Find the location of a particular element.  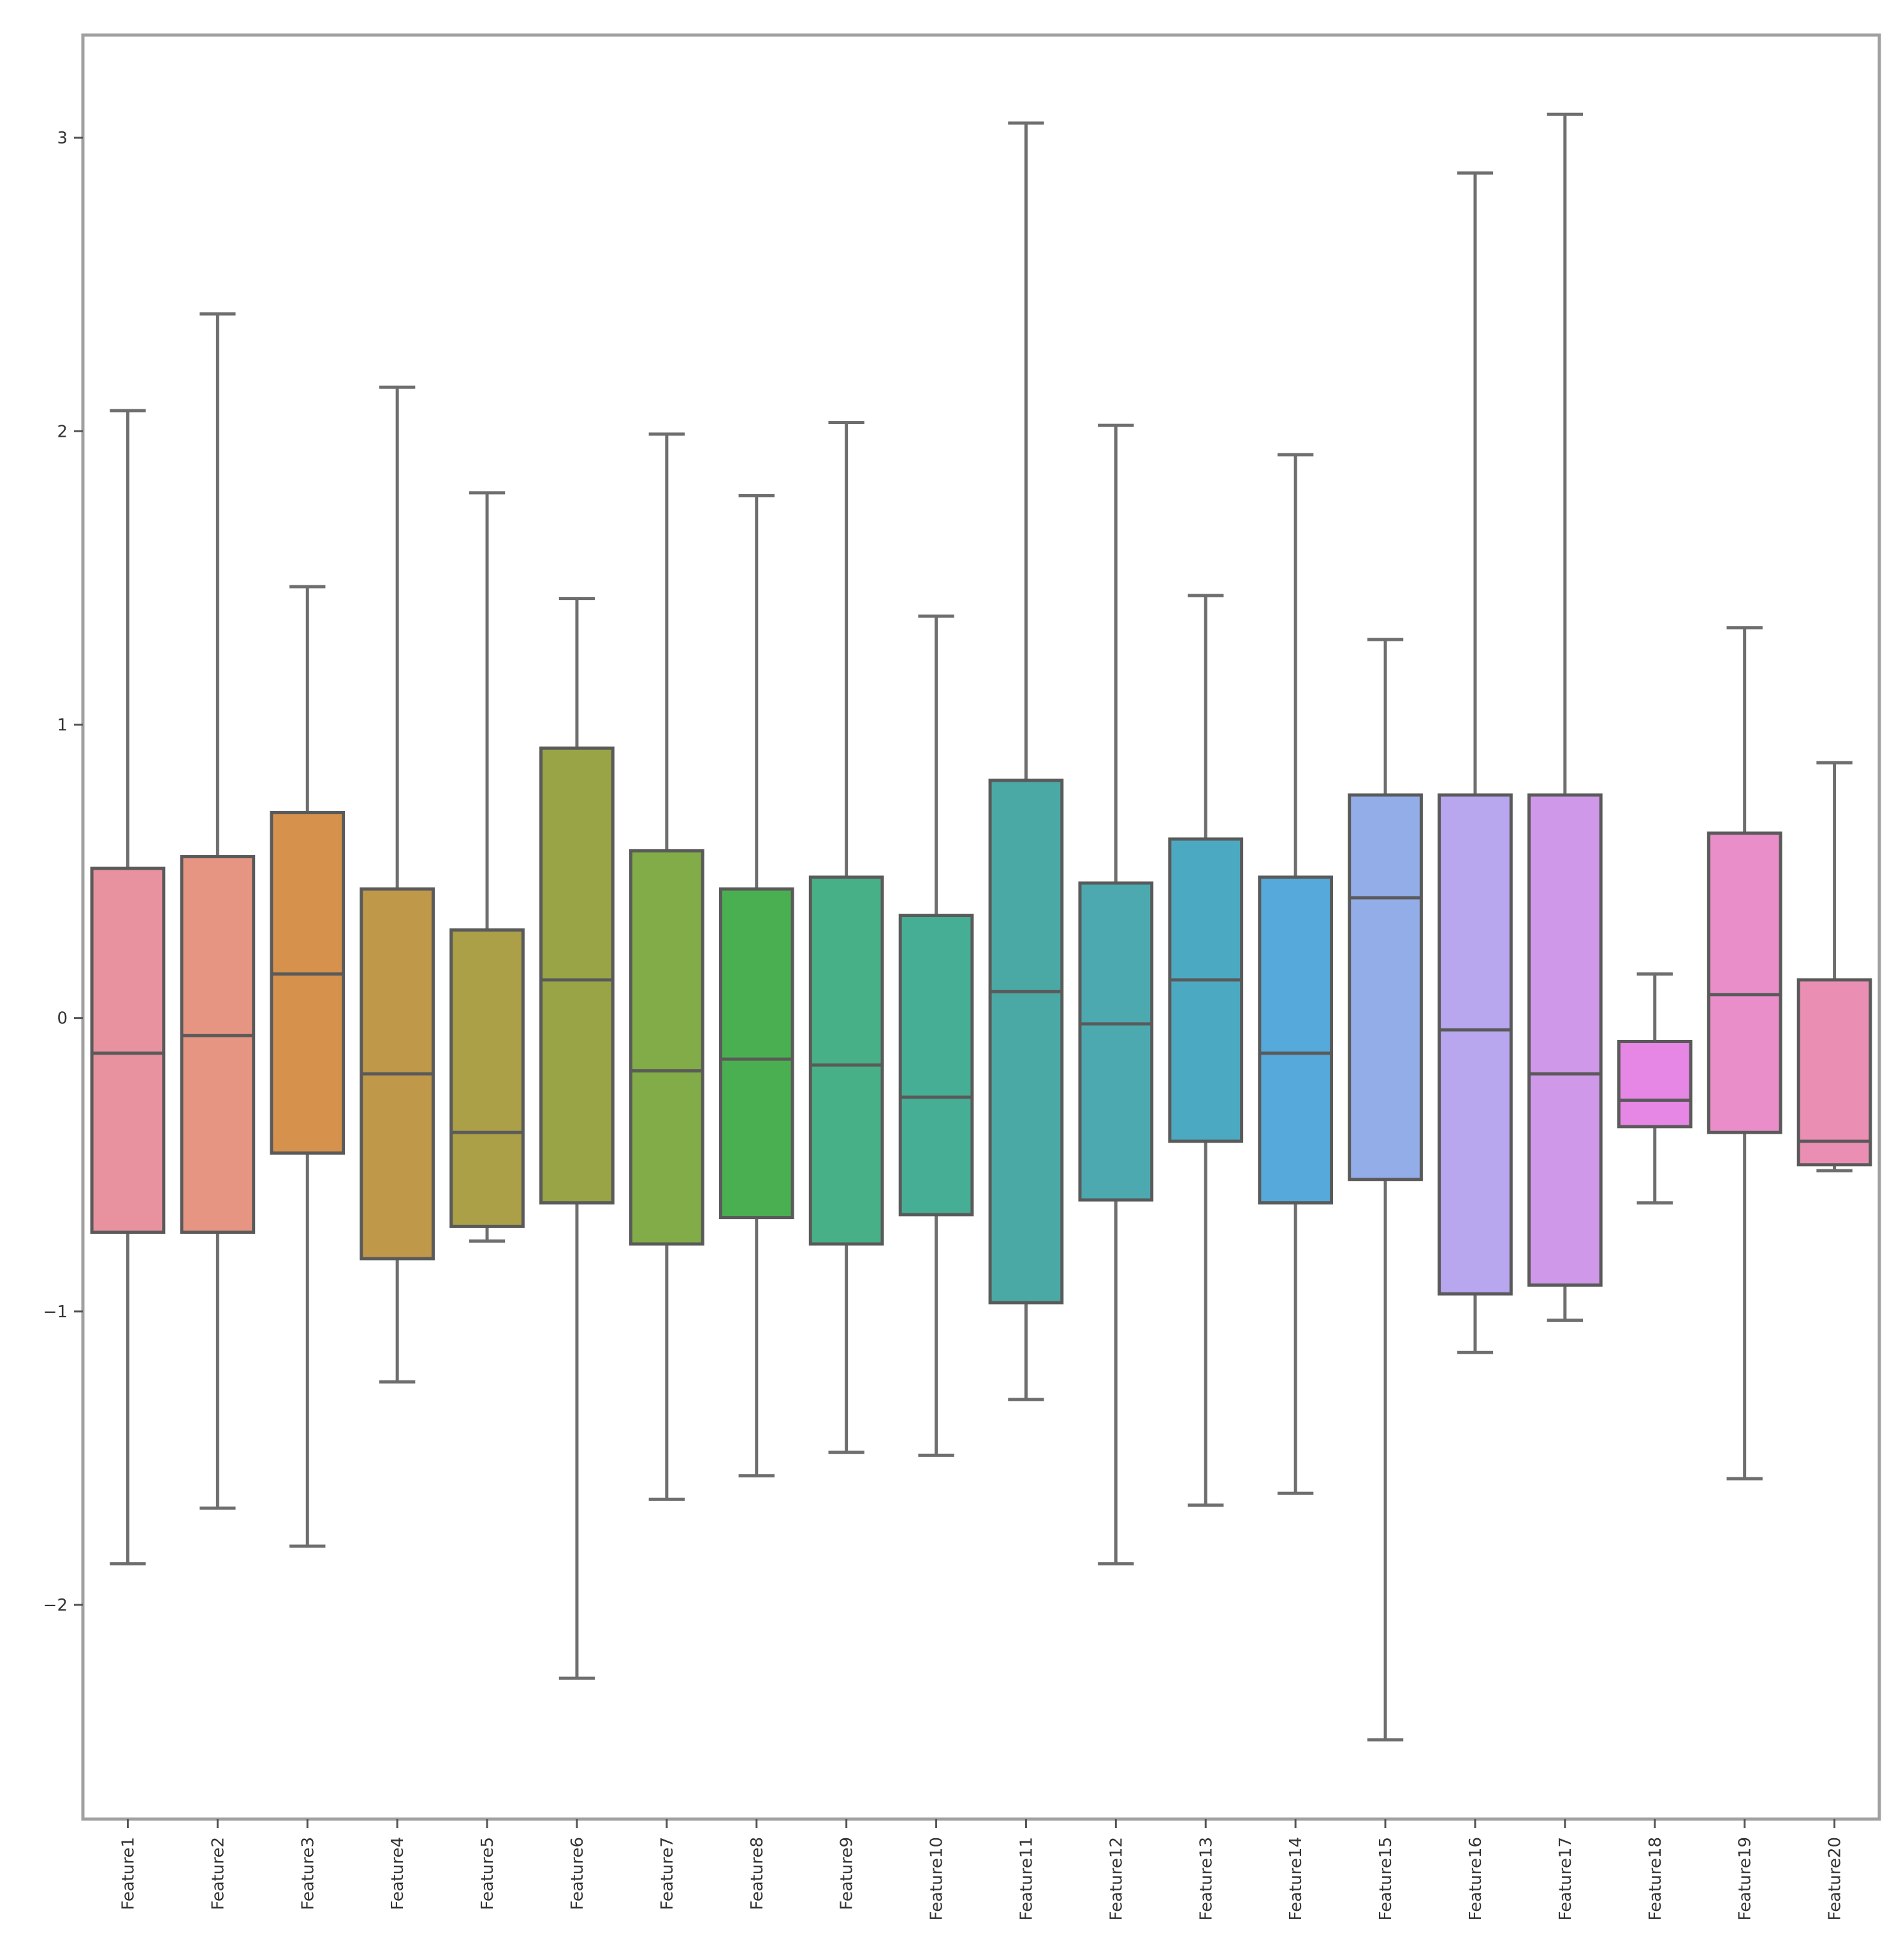

y-tick-label: −1 is located at coordinates (55, 1312).